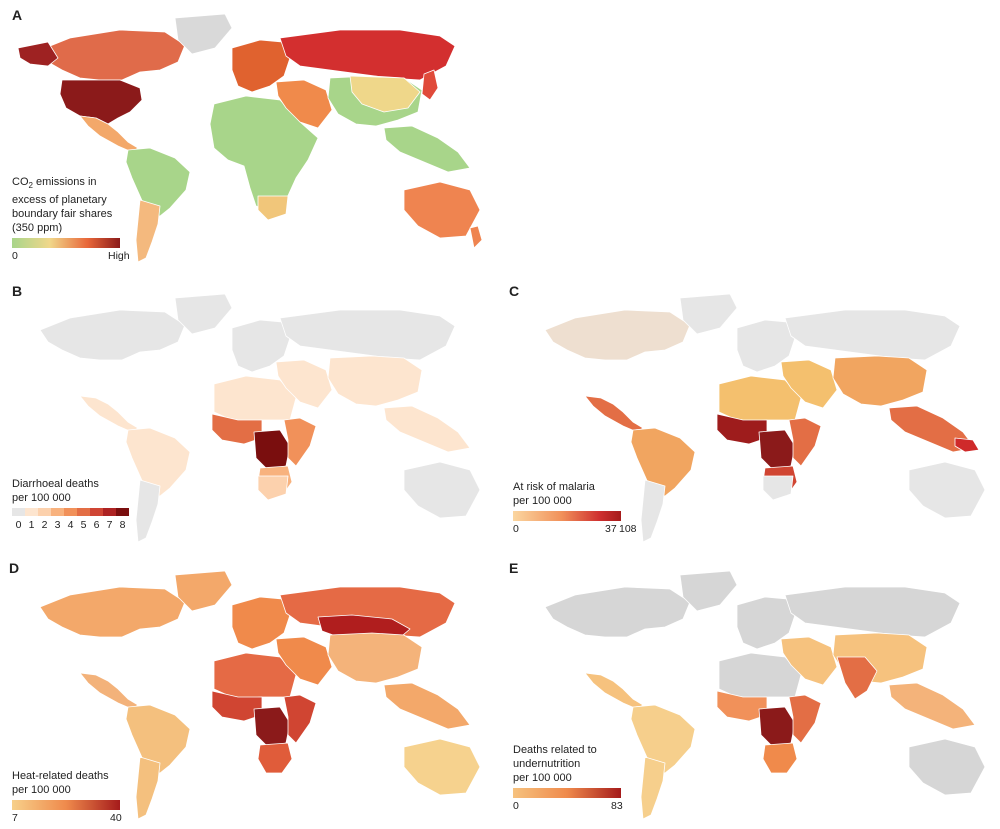 The image size is (1000, 829). I want to click on world-map-c, so click(765, 418).